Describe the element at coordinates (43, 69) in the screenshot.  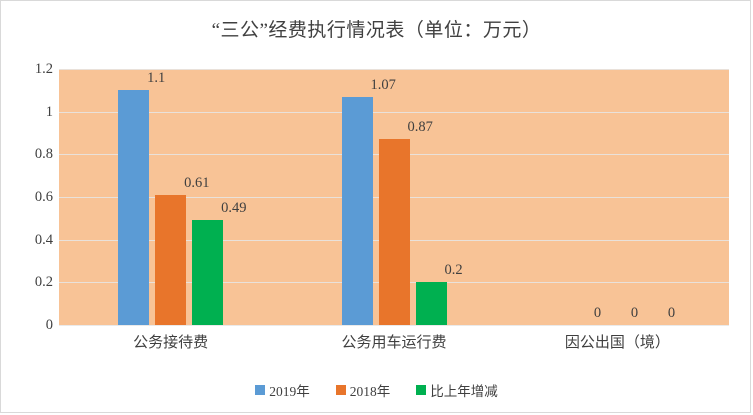
I see `y-tick-label: 1.2` at that location.